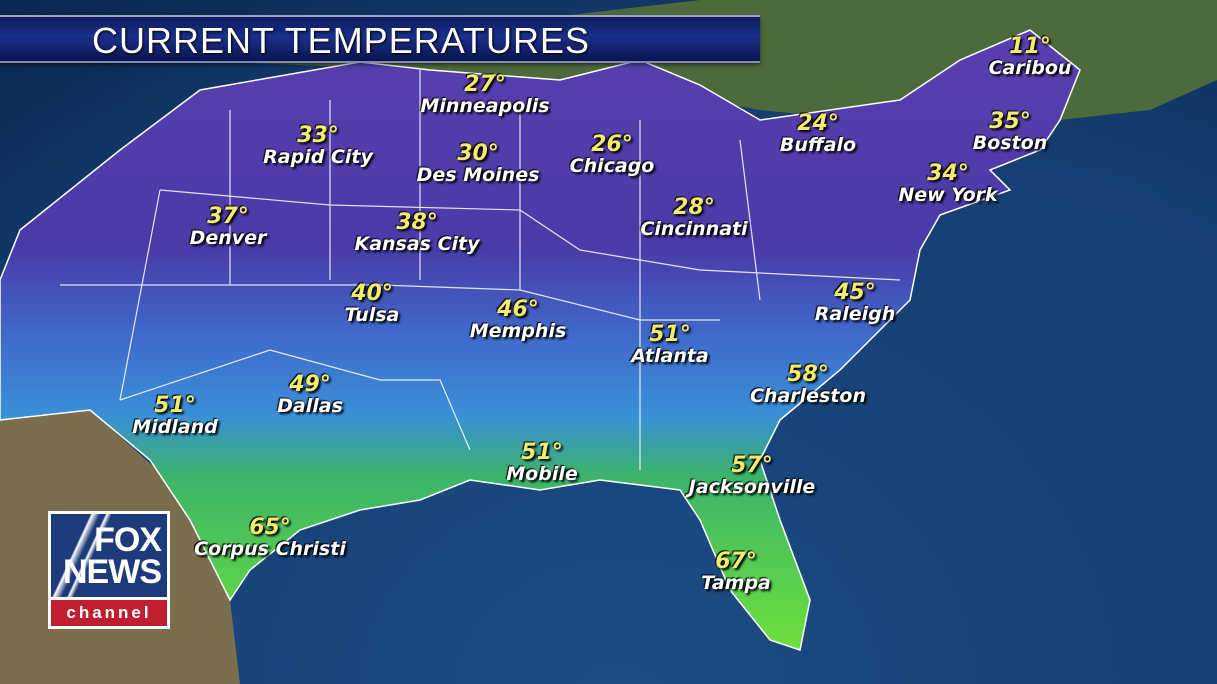 The width and height of the screenshot is (1217, 684). Describe the element at coordinates (818, 145) in the screenshot. I see `city-name: Buffalo` at that location.